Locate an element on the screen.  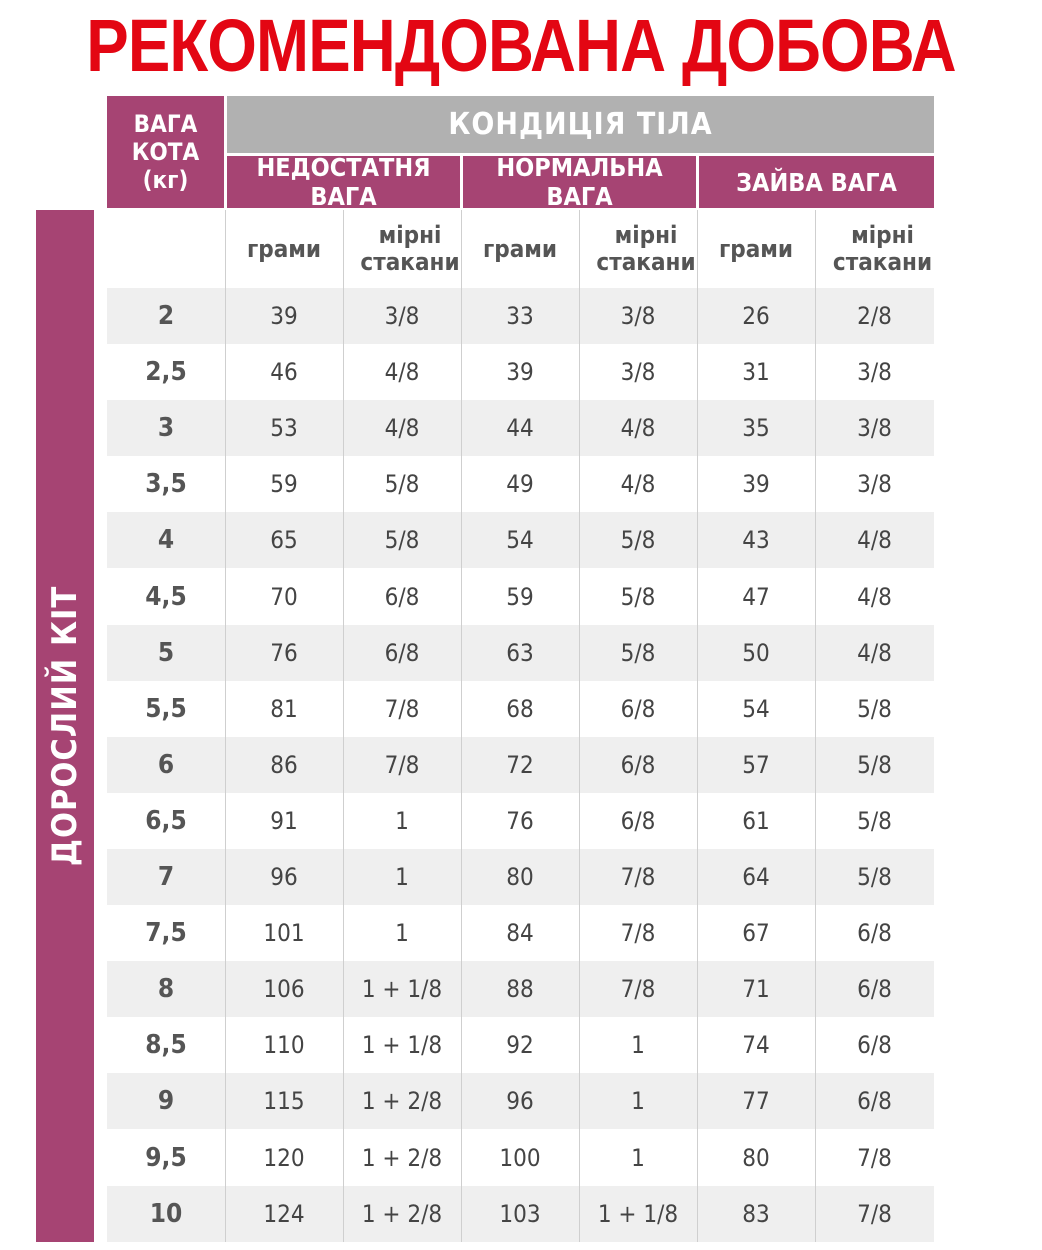
value-cell: 39 is located at coordinates (756, 484).